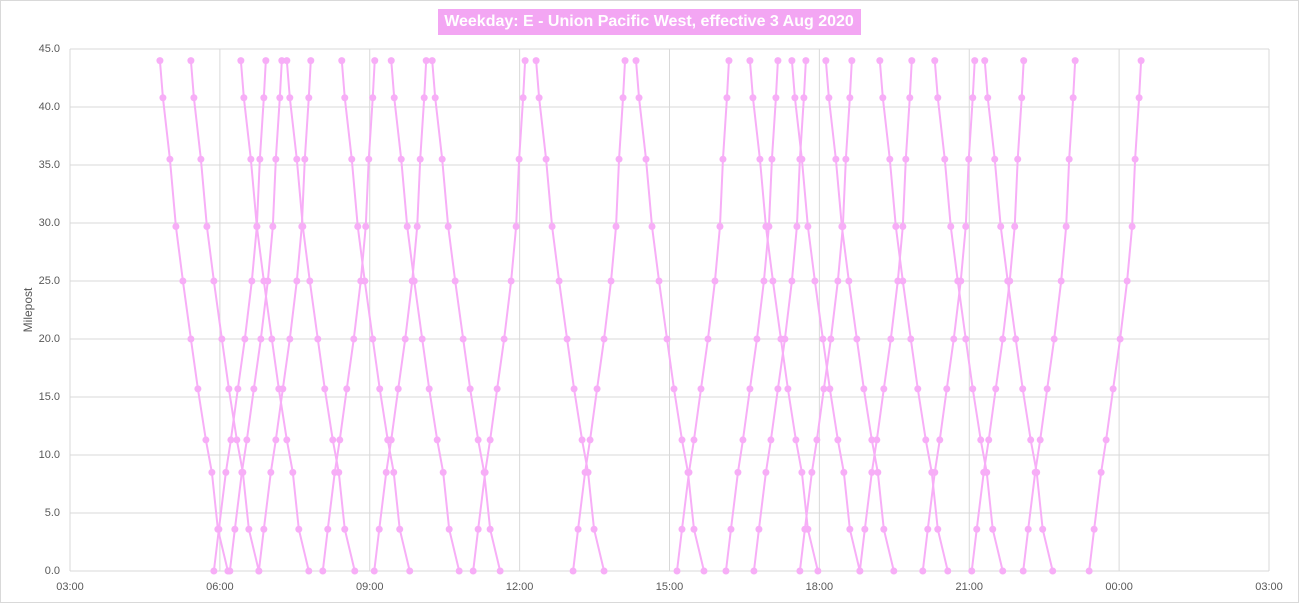 This screenshot has height=603, width=1299. Describe the element at coordinates (49, 397) in the screenshot. I see `y-tick-label: 15.0` at that location.